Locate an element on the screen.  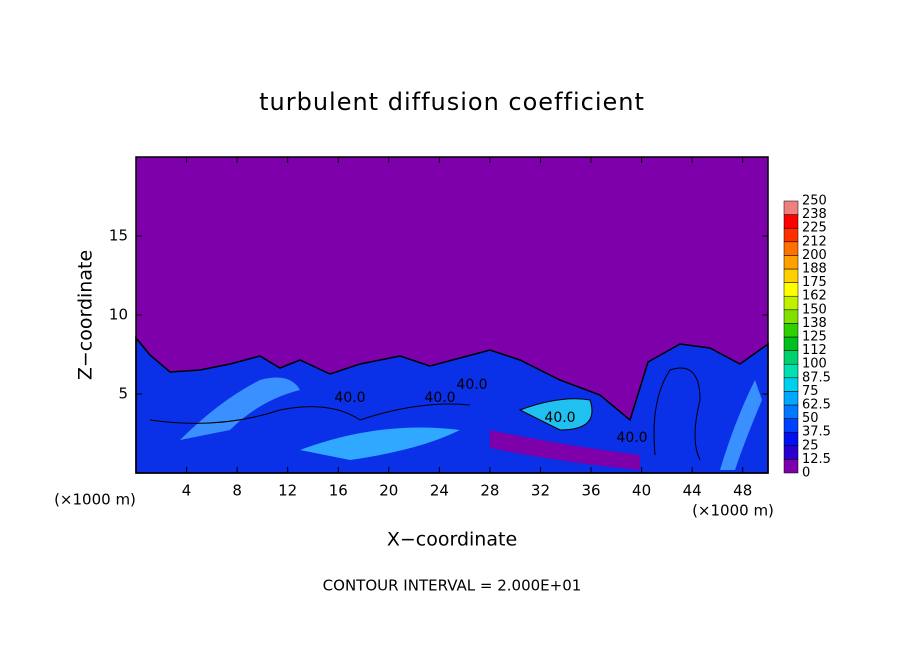
colorbar-label: 87.5 is located at coordinates (816, 377).